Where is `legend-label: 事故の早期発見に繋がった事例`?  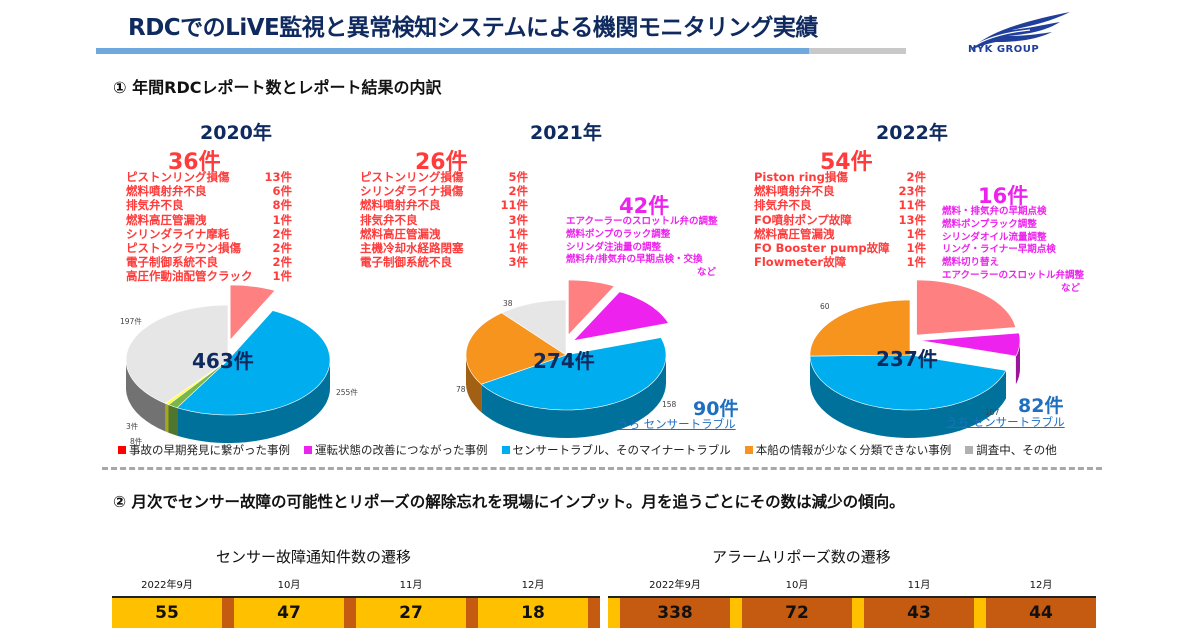
legend-label: 事故の早期発見に繋がった事例 is located at coordinates (209, 450).